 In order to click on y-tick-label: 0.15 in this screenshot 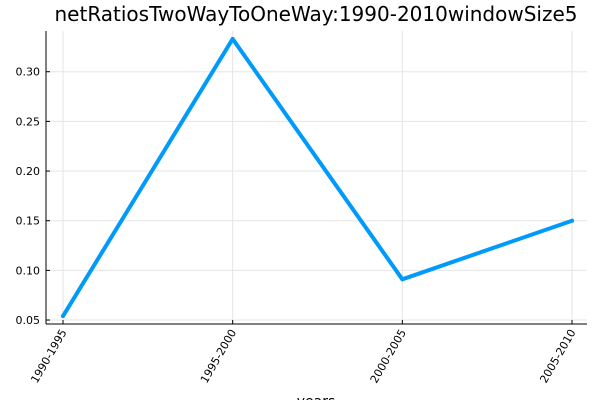, I will do `click(28, 221)`.